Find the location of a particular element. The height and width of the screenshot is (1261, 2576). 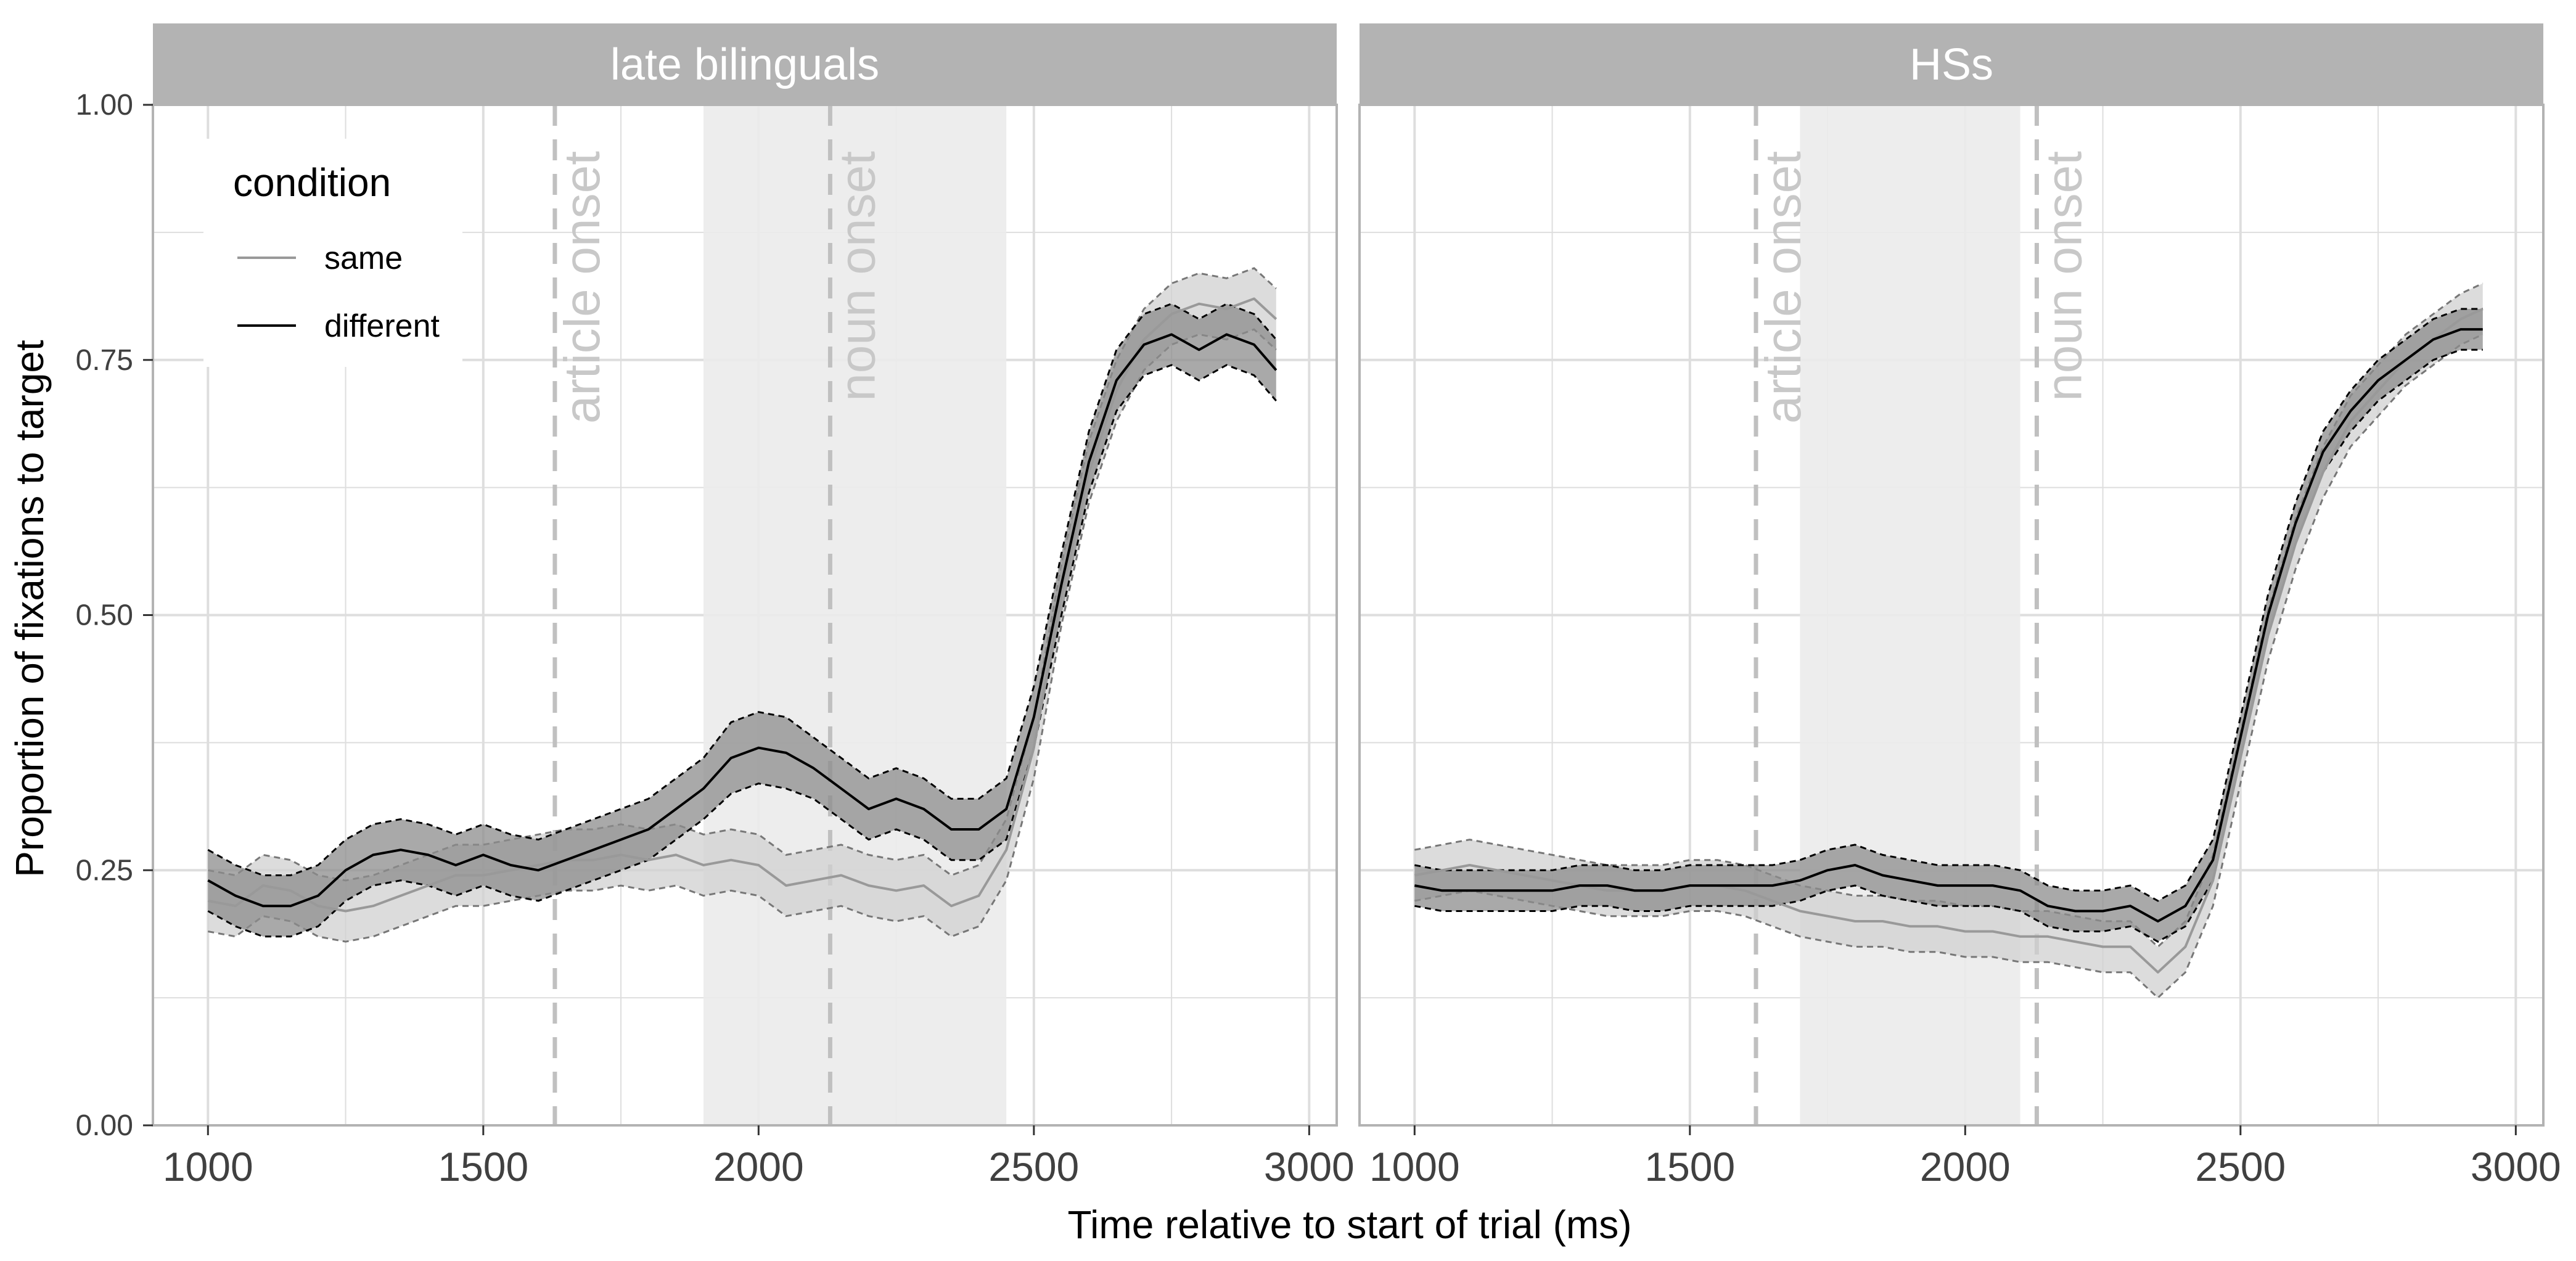

panel-hss-strip-label: HSs is located at coordinates (1951, 64).